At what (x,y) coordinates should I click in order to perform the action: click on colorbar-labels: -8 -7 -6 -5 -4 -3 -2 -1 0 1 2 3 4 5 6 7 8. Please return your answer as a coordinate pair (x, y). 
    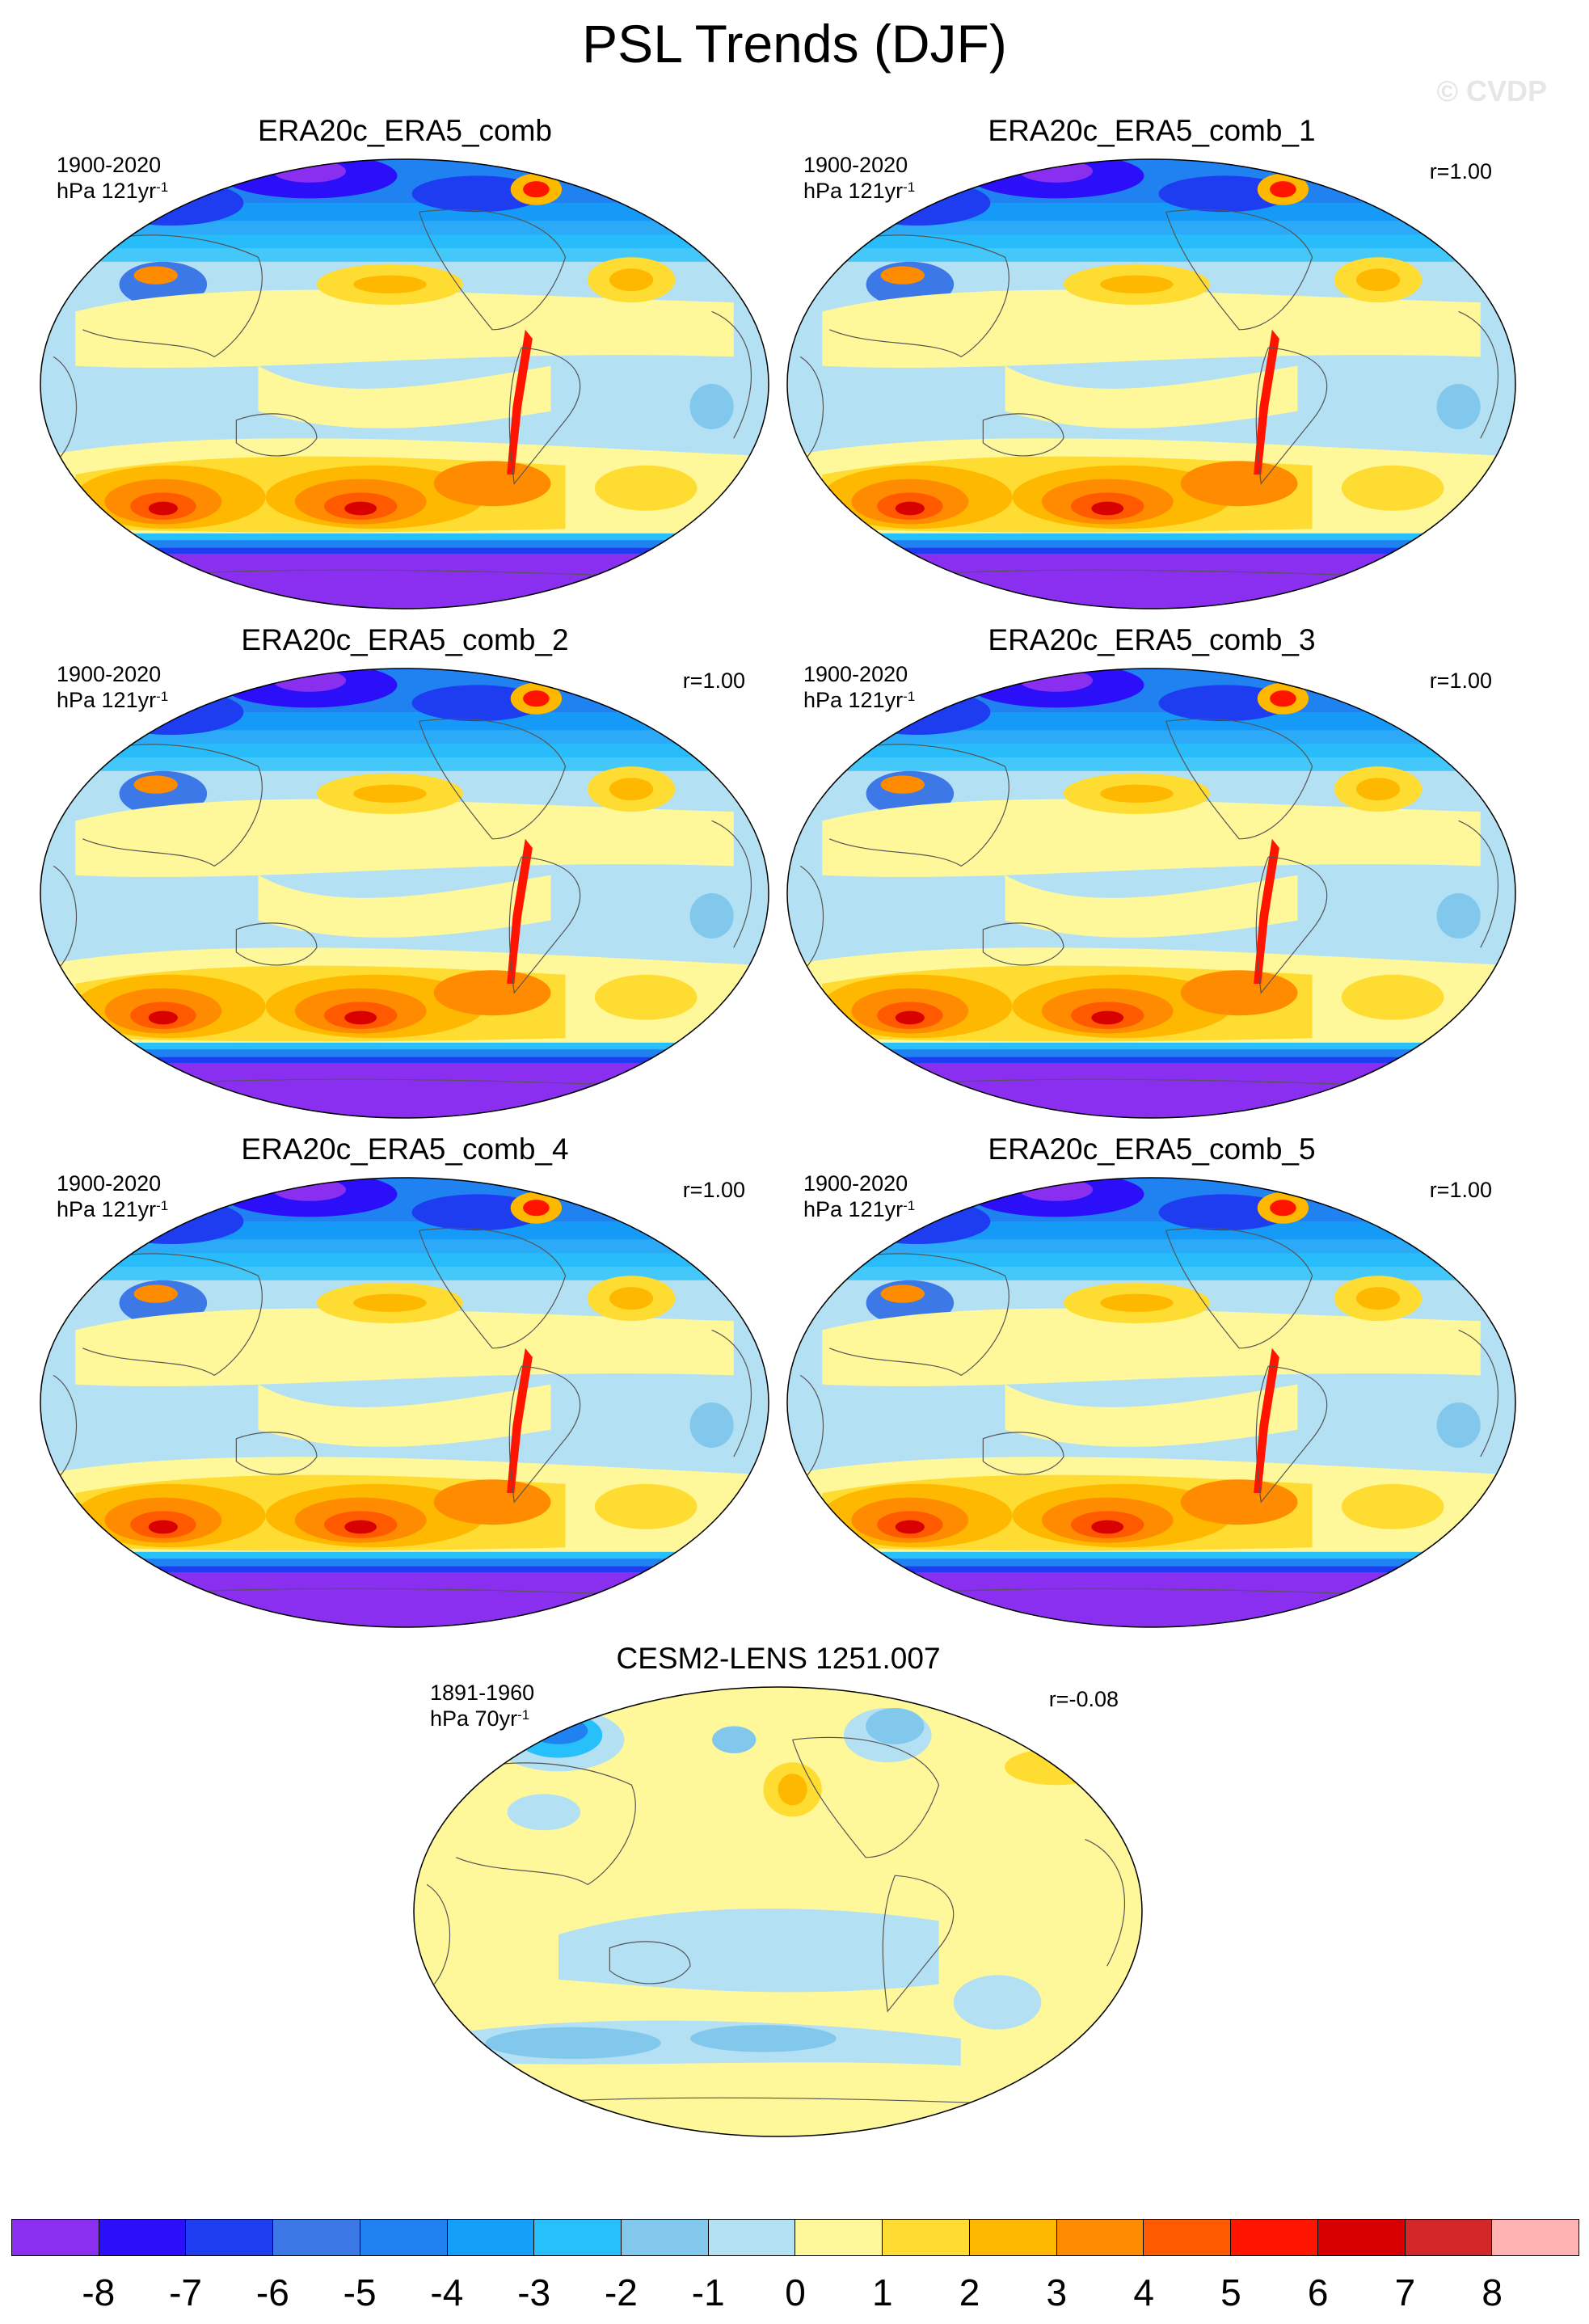
    Looking at the image, I should click on (794, 2294).